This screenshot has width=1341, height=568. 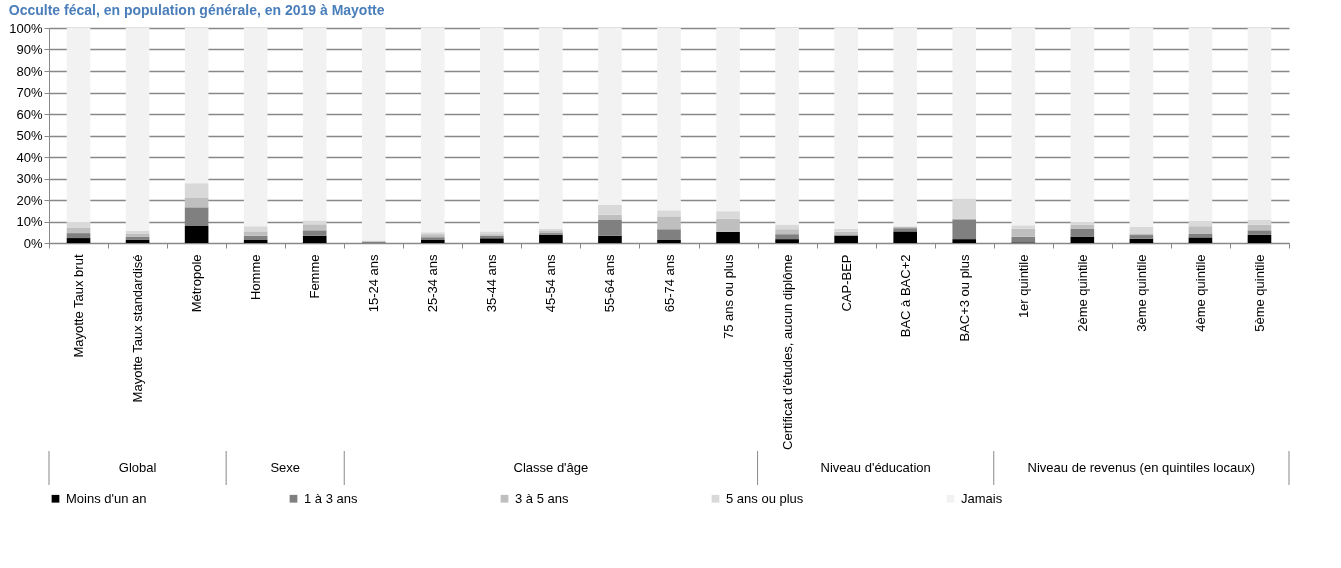 I want to click on legend-label: Moins d'un an, so click(x=106, y=498).